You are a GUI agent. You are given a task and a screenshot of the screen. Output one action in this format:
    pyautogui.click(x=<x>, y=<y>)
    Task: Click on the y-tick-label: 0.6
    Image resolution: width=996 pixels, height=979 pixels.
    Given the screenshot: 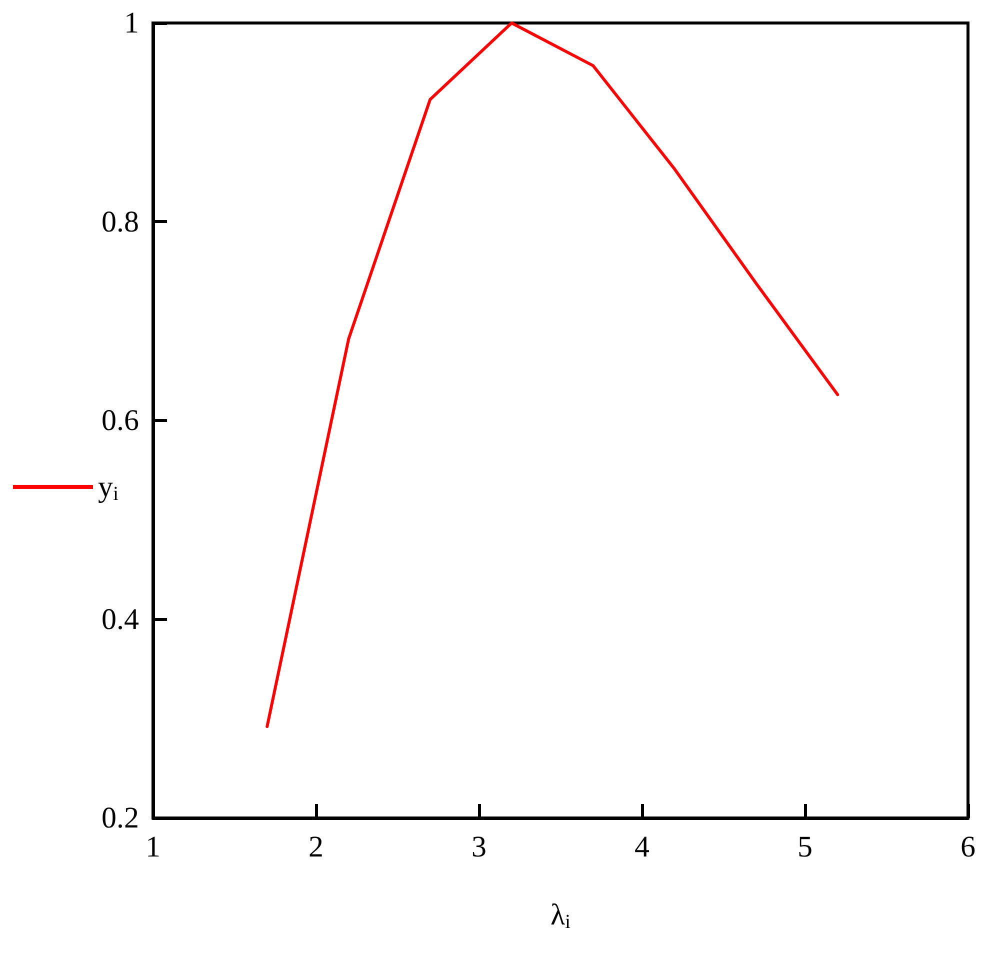 What is the action you would take?
    pyautogui.click(x=120, y=420)
    